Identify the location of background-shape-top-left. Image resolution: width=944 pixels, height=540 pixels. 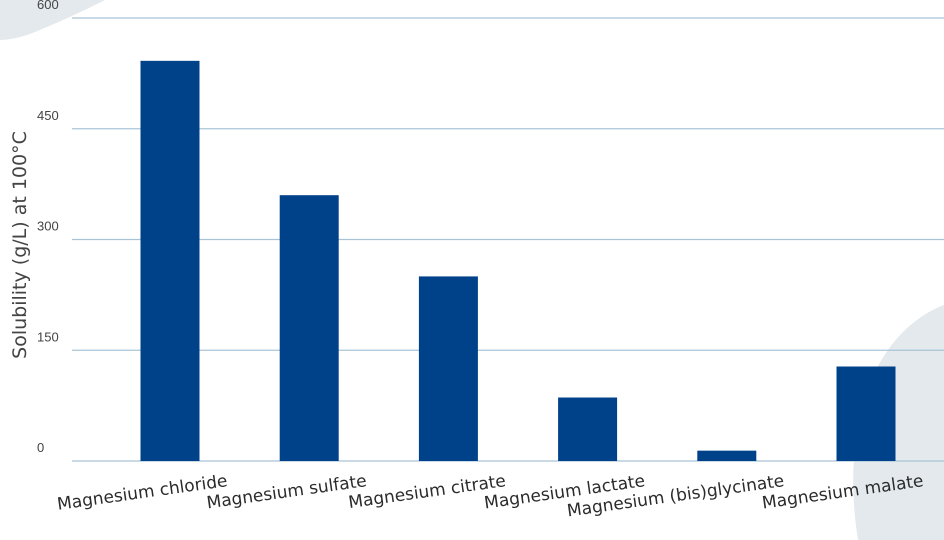
(52, 20).